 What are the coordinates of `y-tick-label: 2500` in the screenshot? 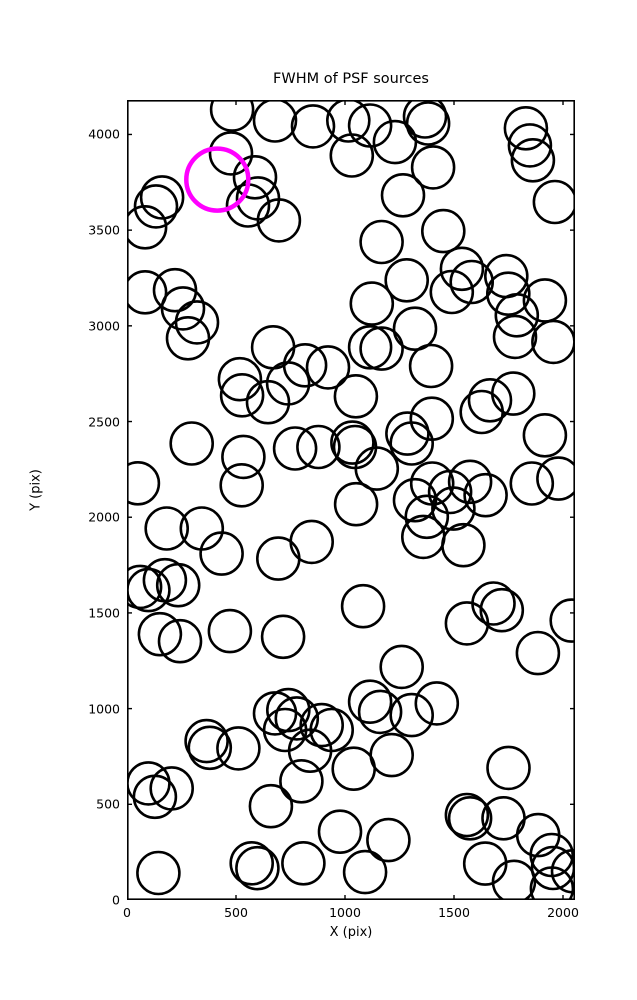 It's located at (104, 422).